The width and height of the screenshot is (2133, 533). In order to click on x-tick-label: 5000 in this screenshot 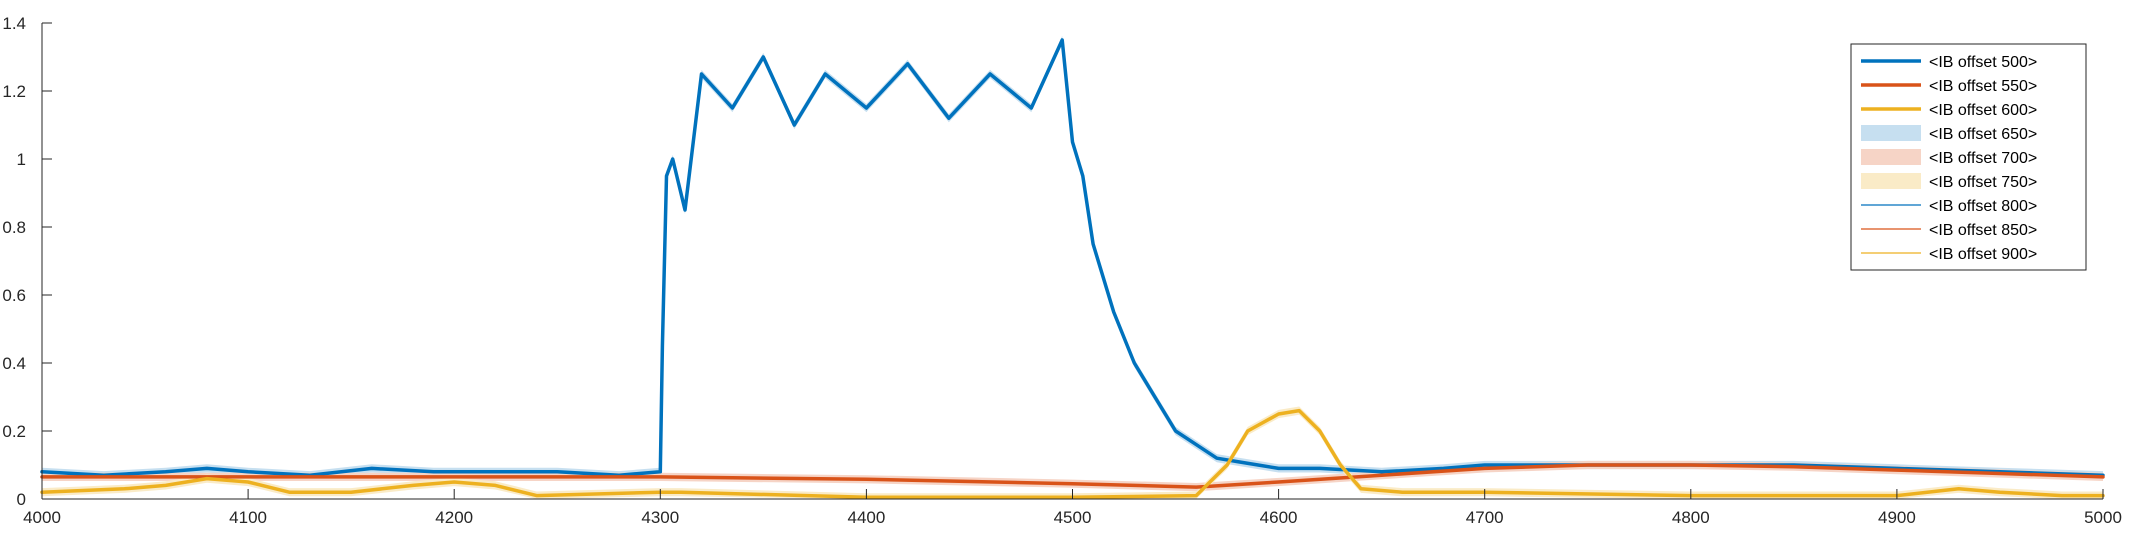, I will do `click(2103, 517)`.